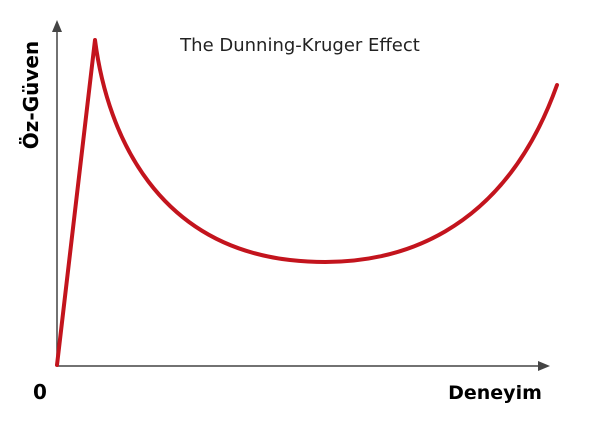 This screenshot has width=591, height=432. Describe the element at coordinates (57, 26) in the screenshot. I see `y-axis-arrow` at that location.